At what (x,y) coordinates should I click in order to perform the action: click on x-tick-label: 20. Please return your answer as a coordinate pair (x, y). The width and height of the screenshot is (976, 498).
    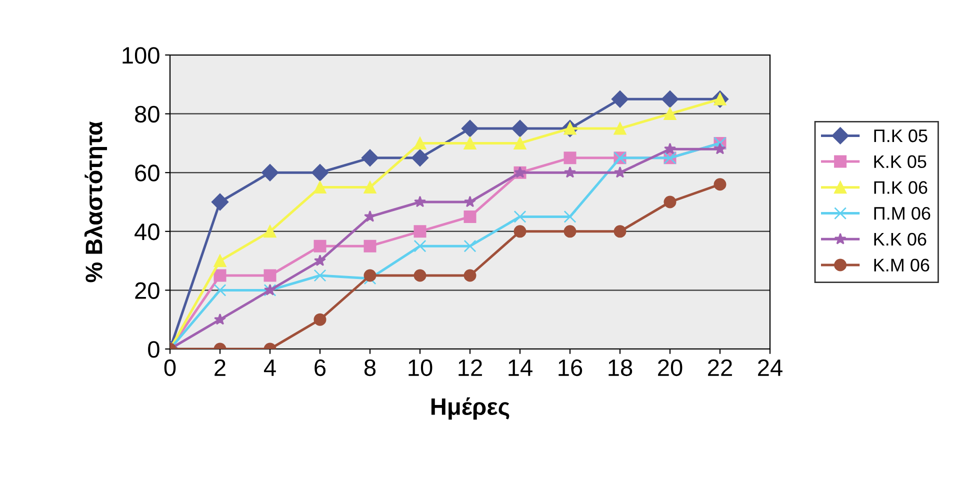
    Looking at the image, I should click on (670, 367).